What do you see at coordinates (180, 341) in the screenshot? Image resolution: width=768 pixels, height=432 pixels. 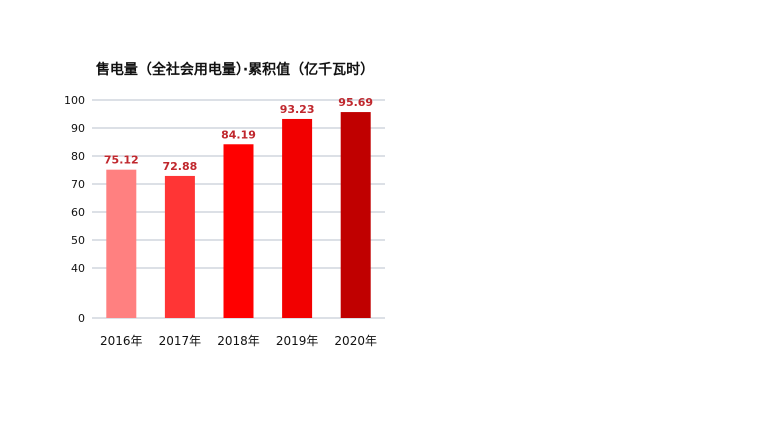 I see `x-tick-label: 2017年` at bounding box center [180, 341].